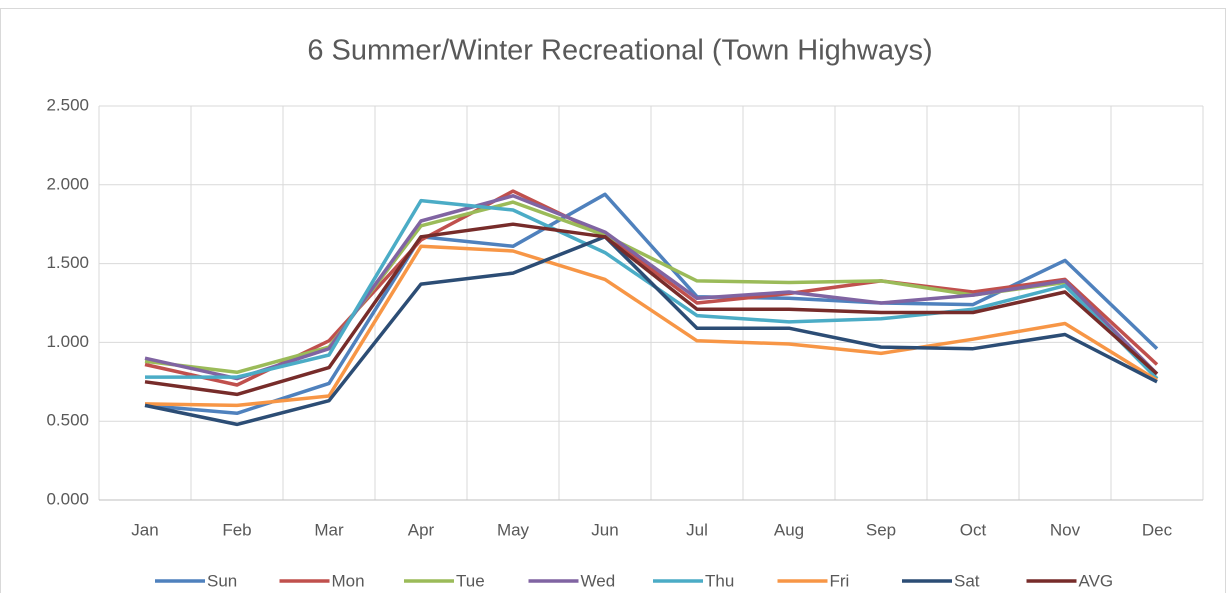 This screenshot has height=593, width=1227. What do you see at coordinates (67, 341) in the screenshot?
I see `y-tick-label: 1.000` at bounding box center [67, 341].